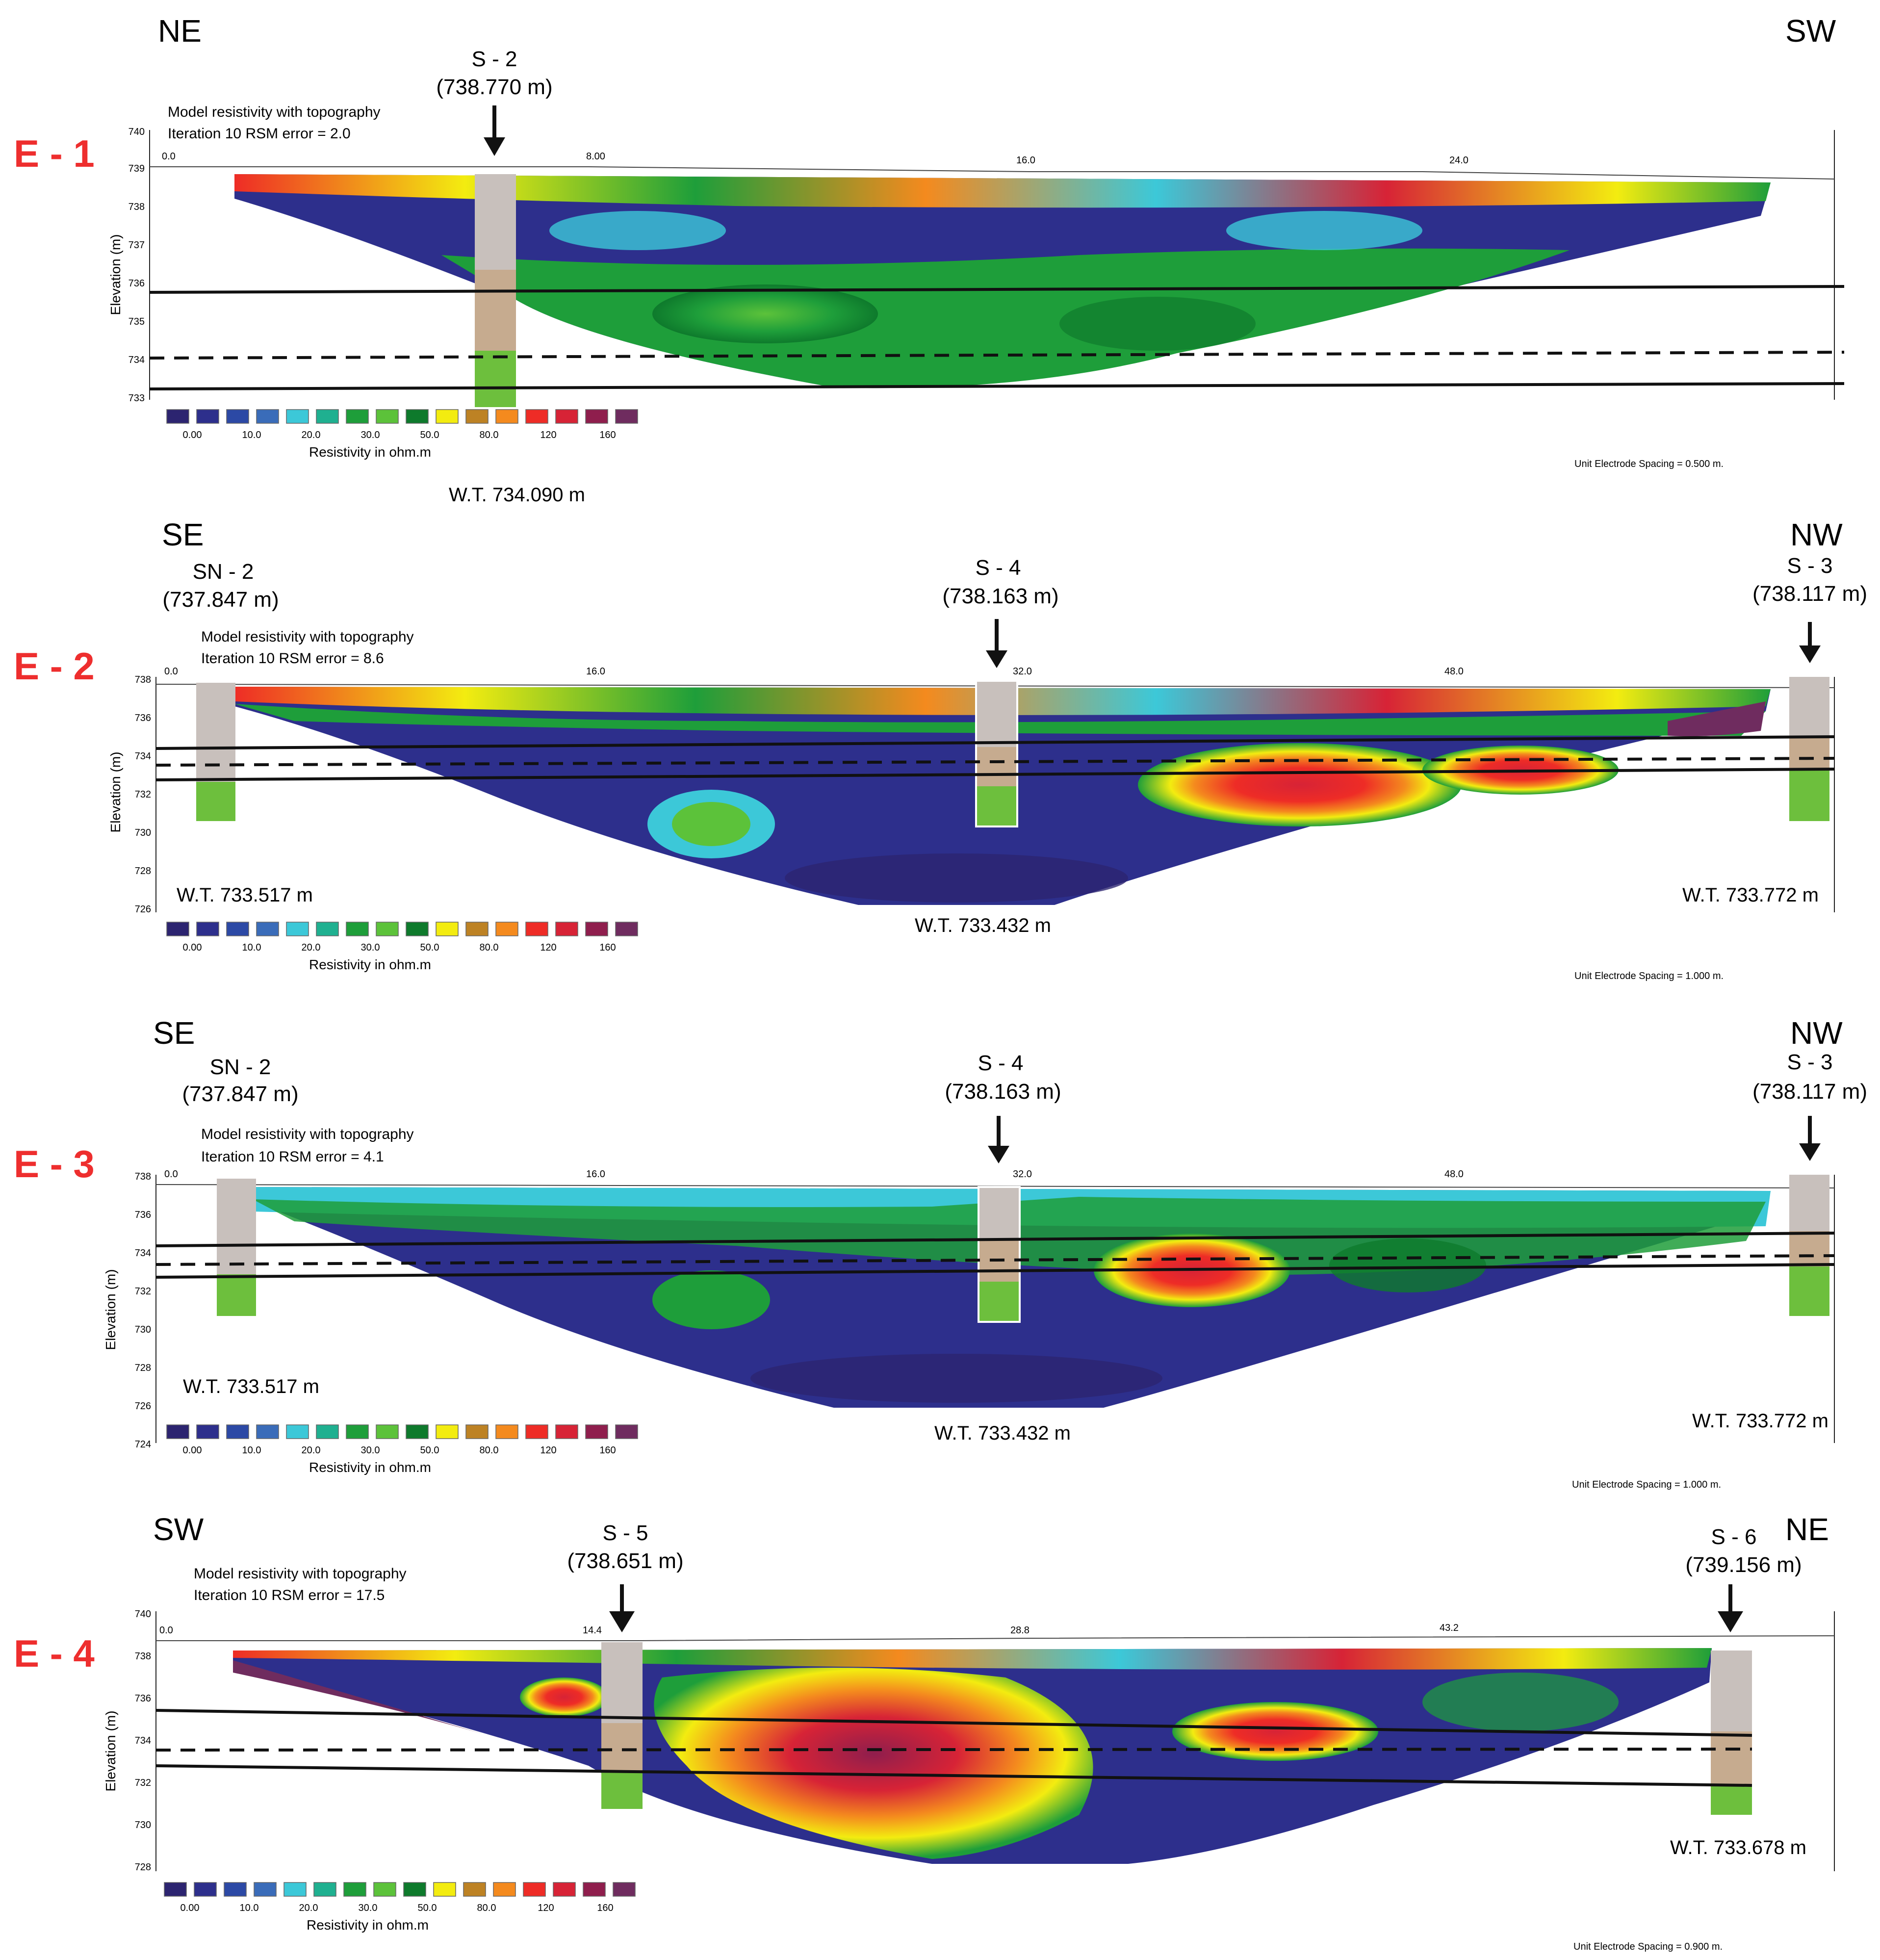 The image size is (1880, 1960). What do you see at coordinates (245, 895) in the screenshot?
I see `water-table-label: W.T. 733.517 m` at bounding box center [245, 895].